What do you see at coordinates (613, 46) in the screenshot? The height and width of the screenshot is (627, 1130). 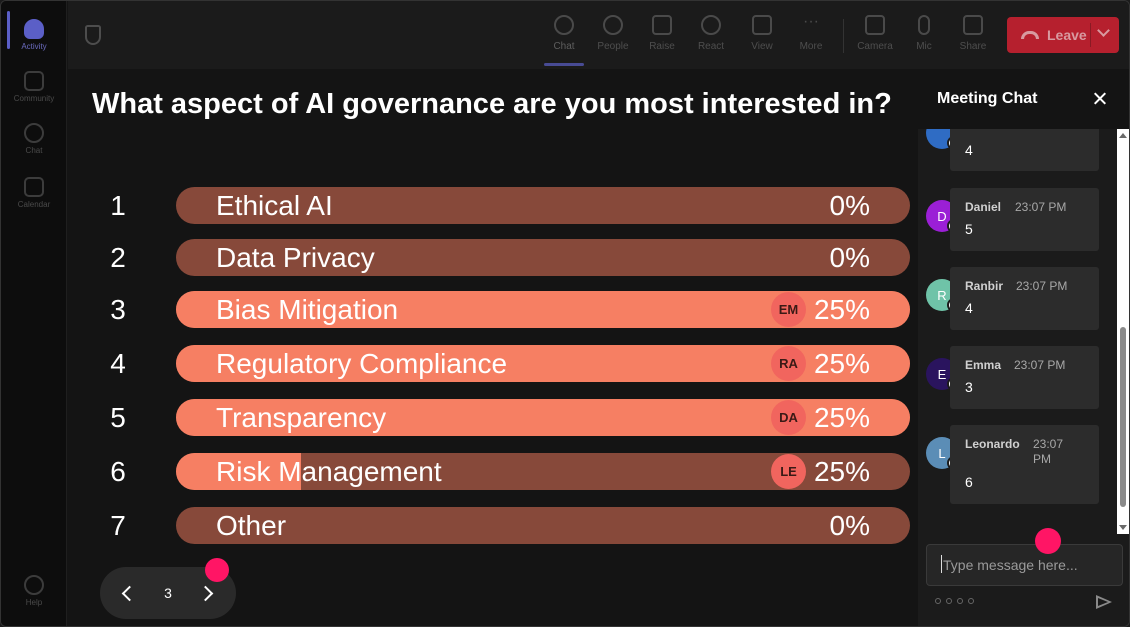 I see `people-button-label: People` at bounding box center [613, 46].